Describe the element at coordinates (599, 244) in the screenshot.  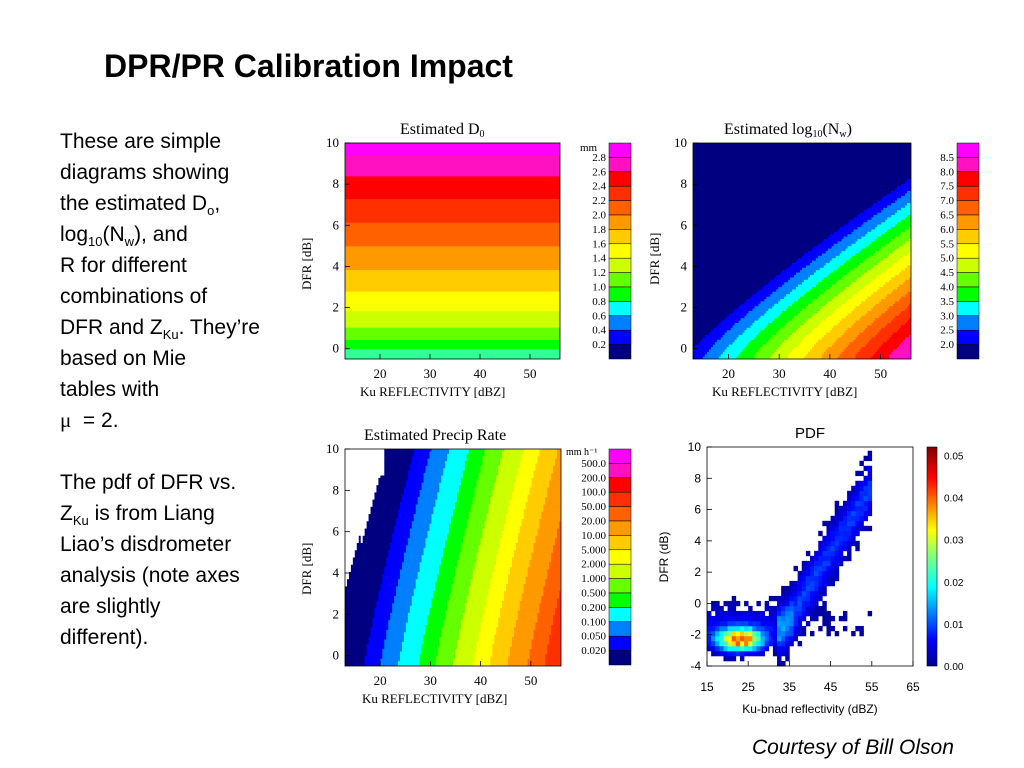
I see `d0-colorbar-label: 1.6` at that location.